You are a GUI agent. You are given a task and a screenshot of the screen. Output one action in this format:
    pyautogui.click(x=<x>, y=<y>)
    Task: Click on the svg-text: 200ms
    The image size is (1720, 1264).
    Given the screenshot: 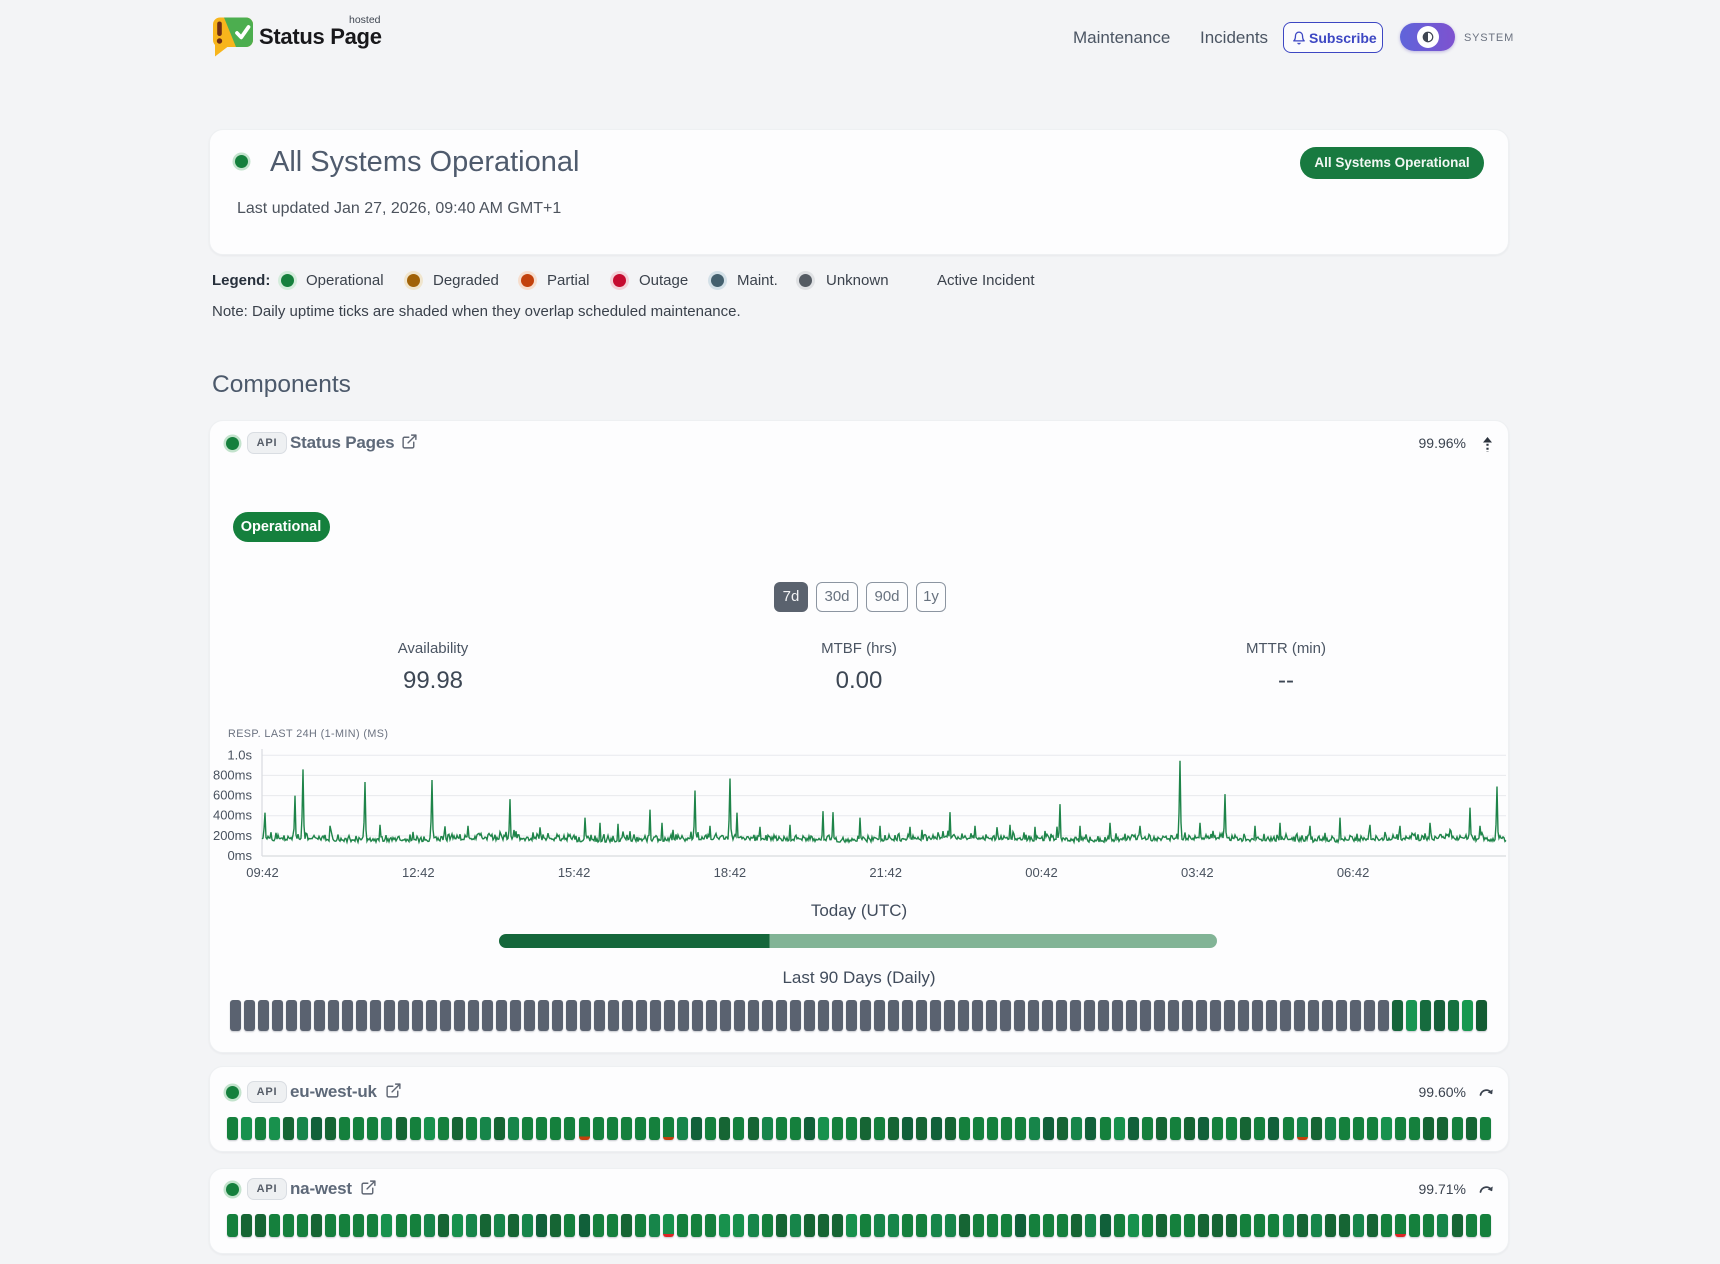 What is the action you would take?
    pyautogui.click(x=233, y=835)
    